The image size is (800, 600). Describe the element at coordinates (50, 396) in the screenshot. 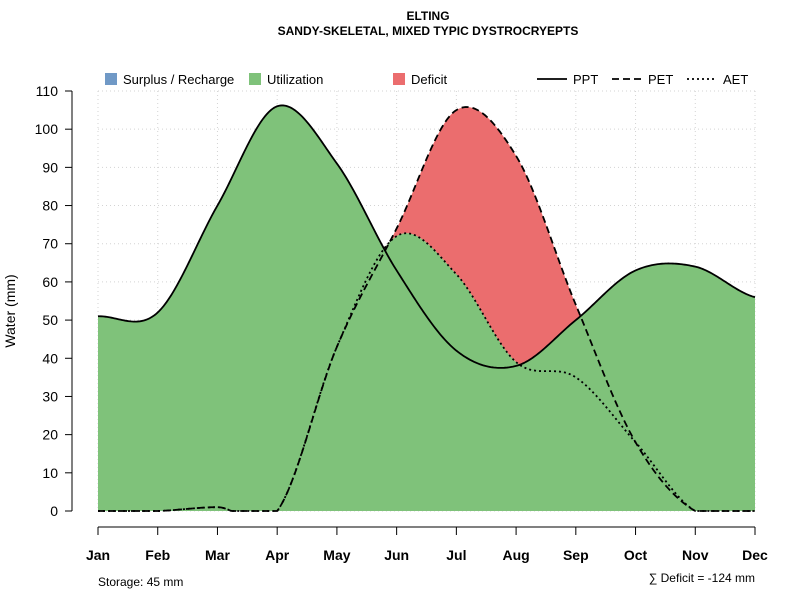

I see `y-tick-label-30: 30` at that location.